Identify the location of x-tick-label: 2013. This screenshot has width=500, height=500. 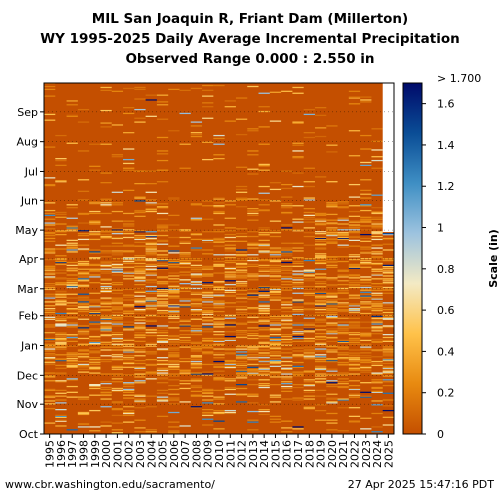
(253, 454).